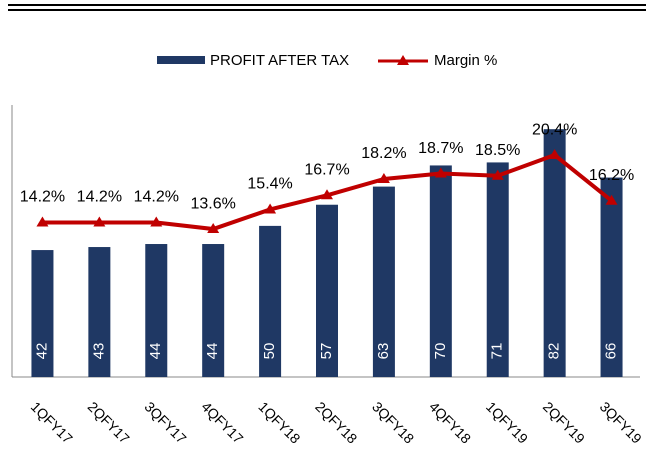 The width and height of the screenshot is (654, 450). I want to click on x-tick-label: 1QFY18, so click(279, 422).